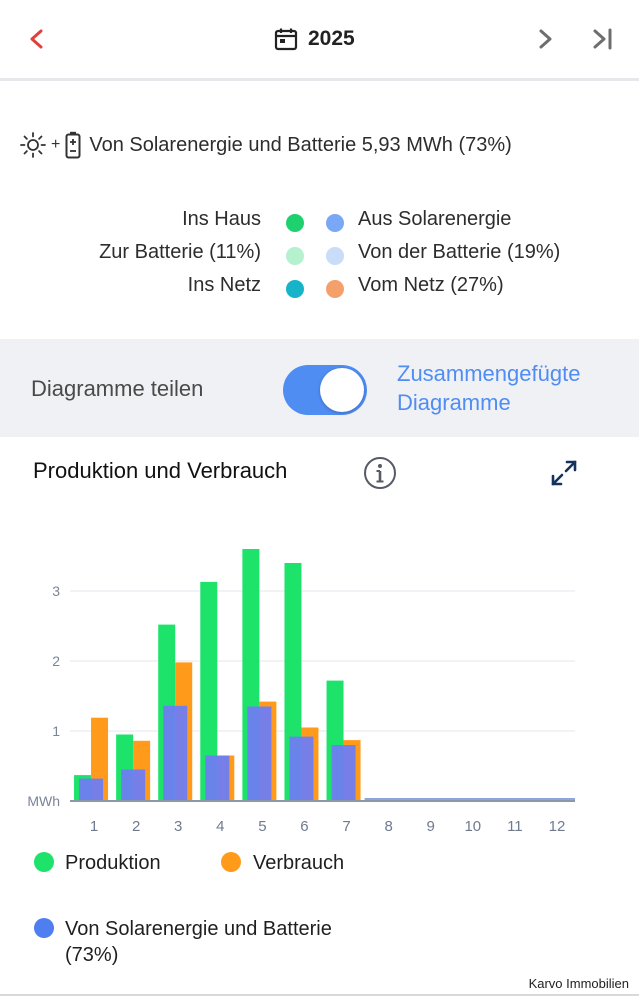 The image size is (639, 1000). Describe the element at coordinates (43, 801) in the screenshot. I see `y-axis-unit-label: MWh` at that location.